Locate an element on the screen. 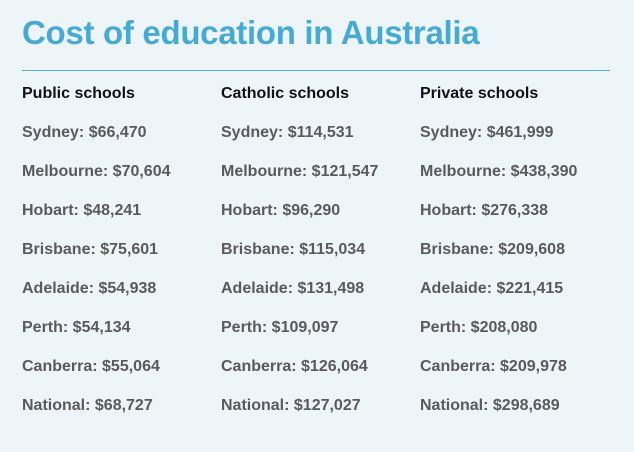  cost-entry: Melbourne: $70,604 is located at coordinates (96, 171).